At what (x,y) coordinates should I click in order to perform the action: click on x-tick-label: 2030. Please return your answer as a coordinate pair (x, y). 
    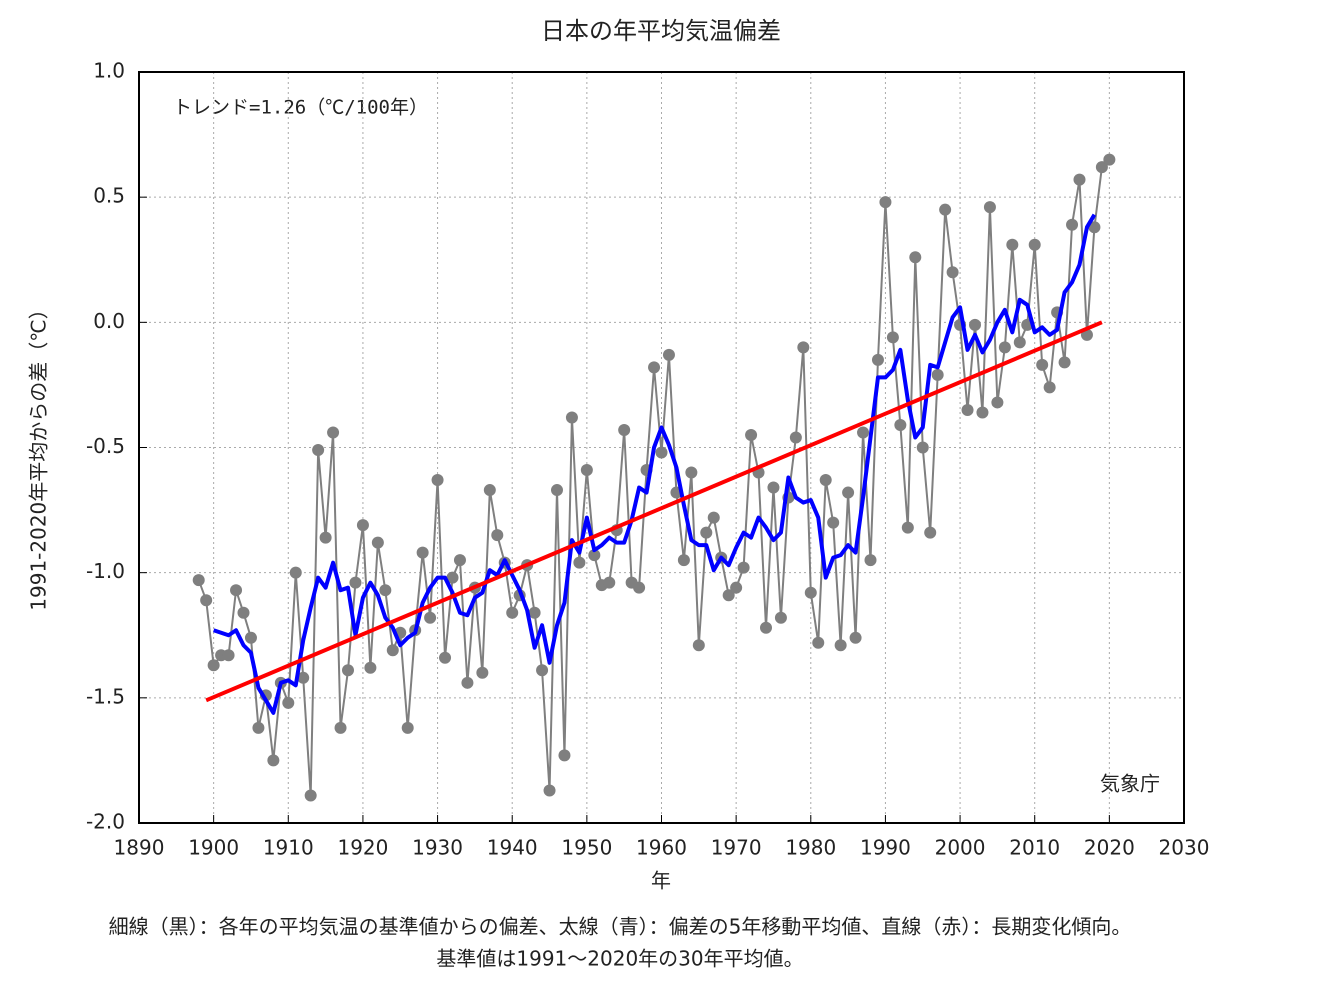
    Looking at the image, I should click on (1184, 848).